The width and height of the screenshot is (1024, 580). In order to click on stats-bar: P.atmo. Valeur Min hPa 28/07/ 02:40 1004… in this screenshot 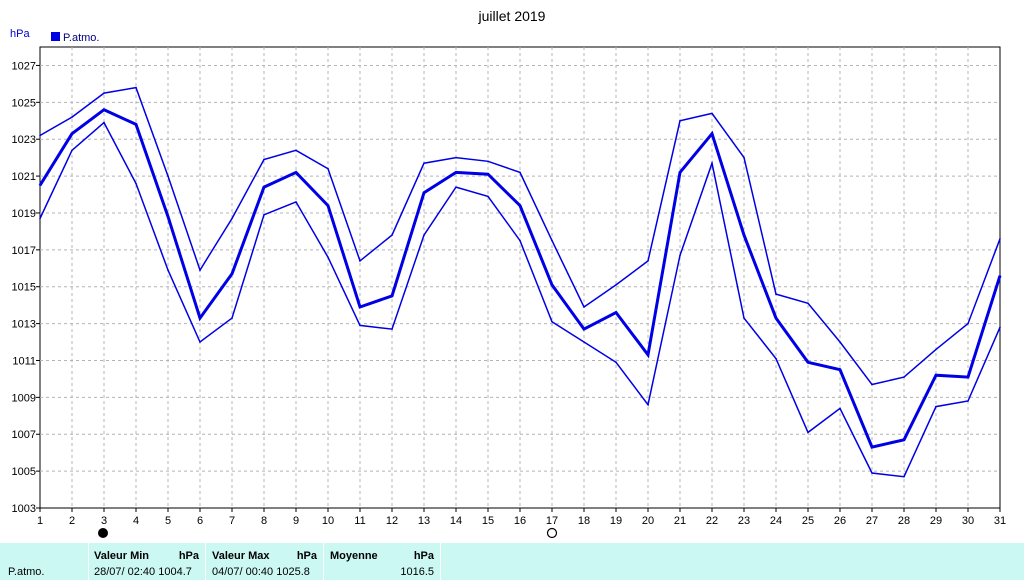, I will do `click(512, 561)`.